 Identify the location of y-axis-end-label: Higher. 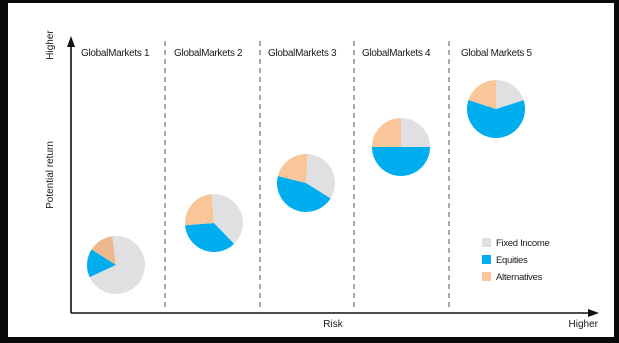
(50, 45).